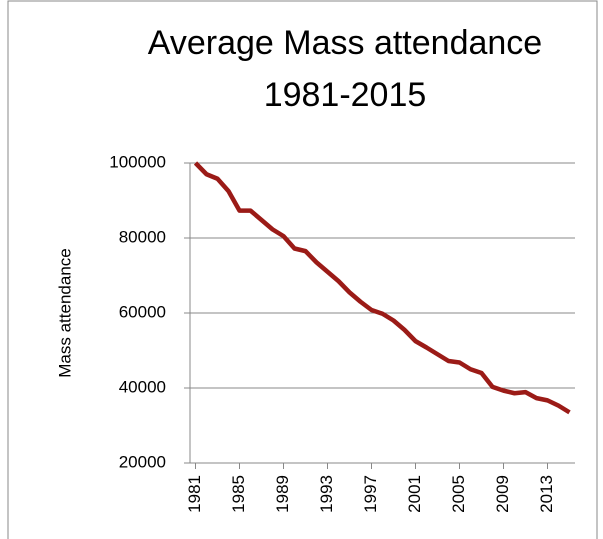 This screenshot has width=603, height=539. What do you see at coordinates (414, 494) in the screenshot?
I see `x-tick-label: 2001` at bounding box center [414, 494].